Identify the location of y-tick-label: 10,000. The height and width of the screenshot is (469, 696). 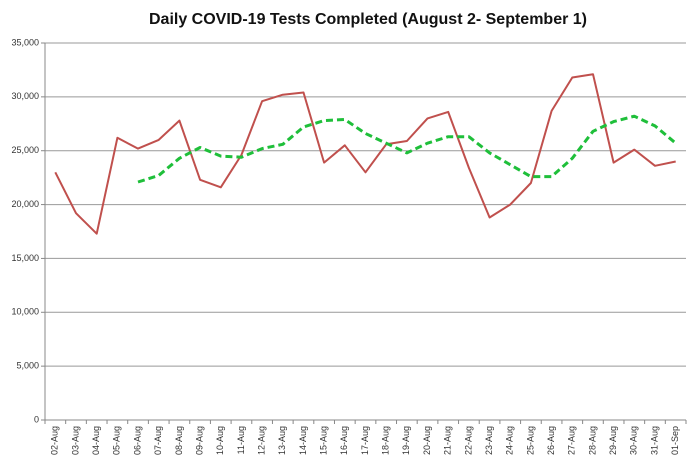
(25, 312).